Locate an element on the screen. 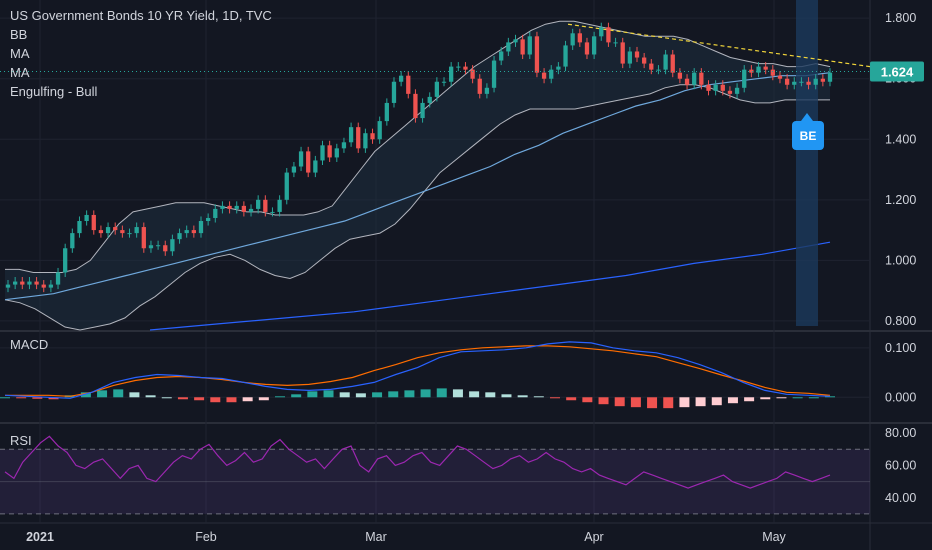  rsi-title: RSI is located at coordinates (21, 440).